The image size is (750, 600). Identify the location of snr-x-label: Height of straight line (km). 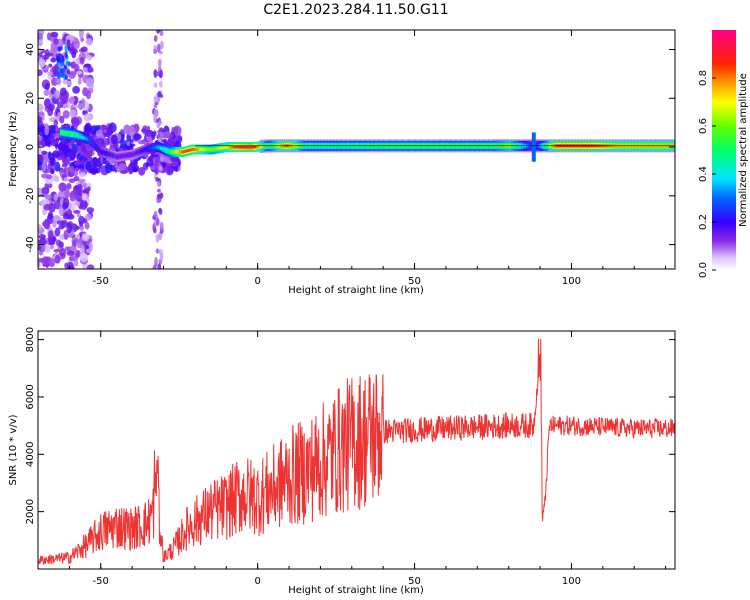
(356, 590).